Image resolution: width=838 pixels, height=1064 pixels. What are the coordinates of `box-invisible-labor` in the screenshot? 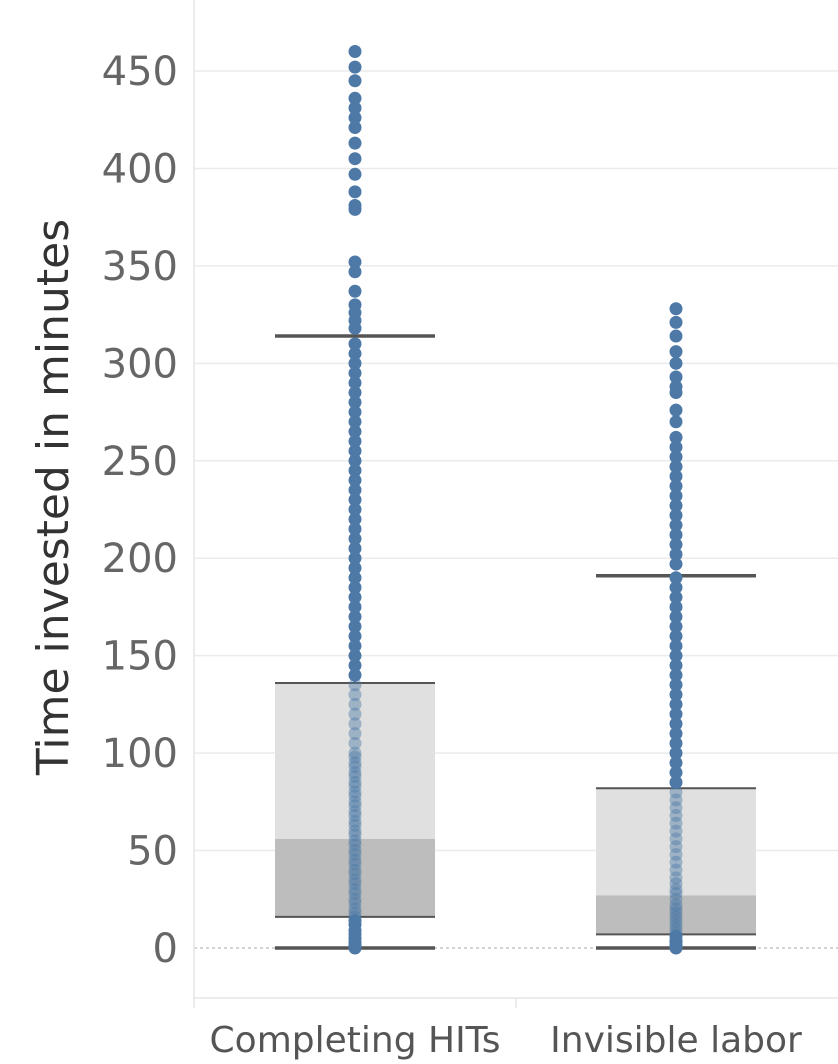 It's located at (676, 762).